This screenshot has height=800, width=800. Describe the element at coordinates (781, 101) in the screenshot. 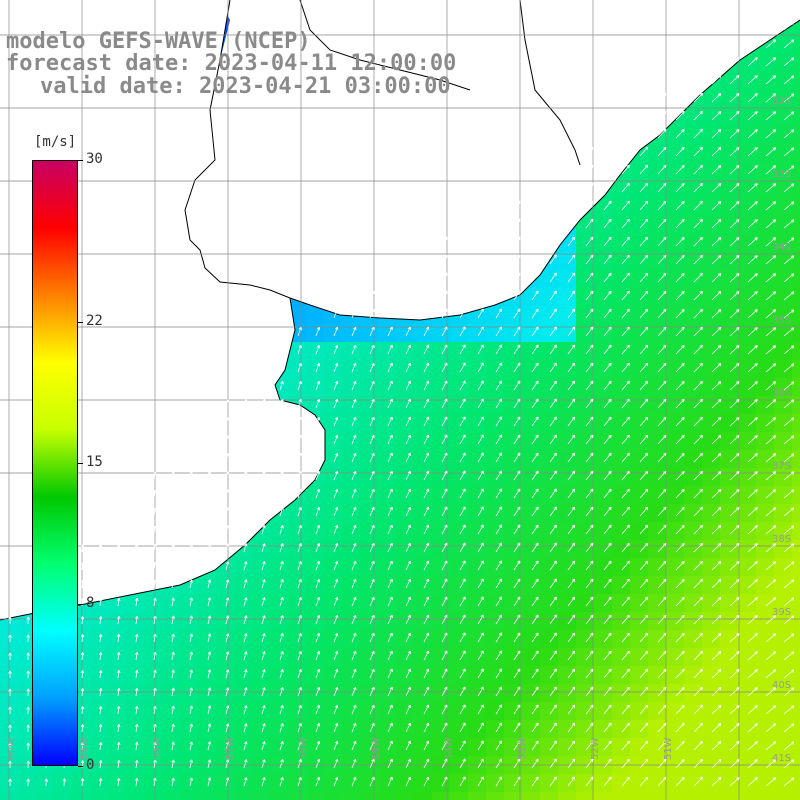

I see `latitude-label: 32S` at that location.